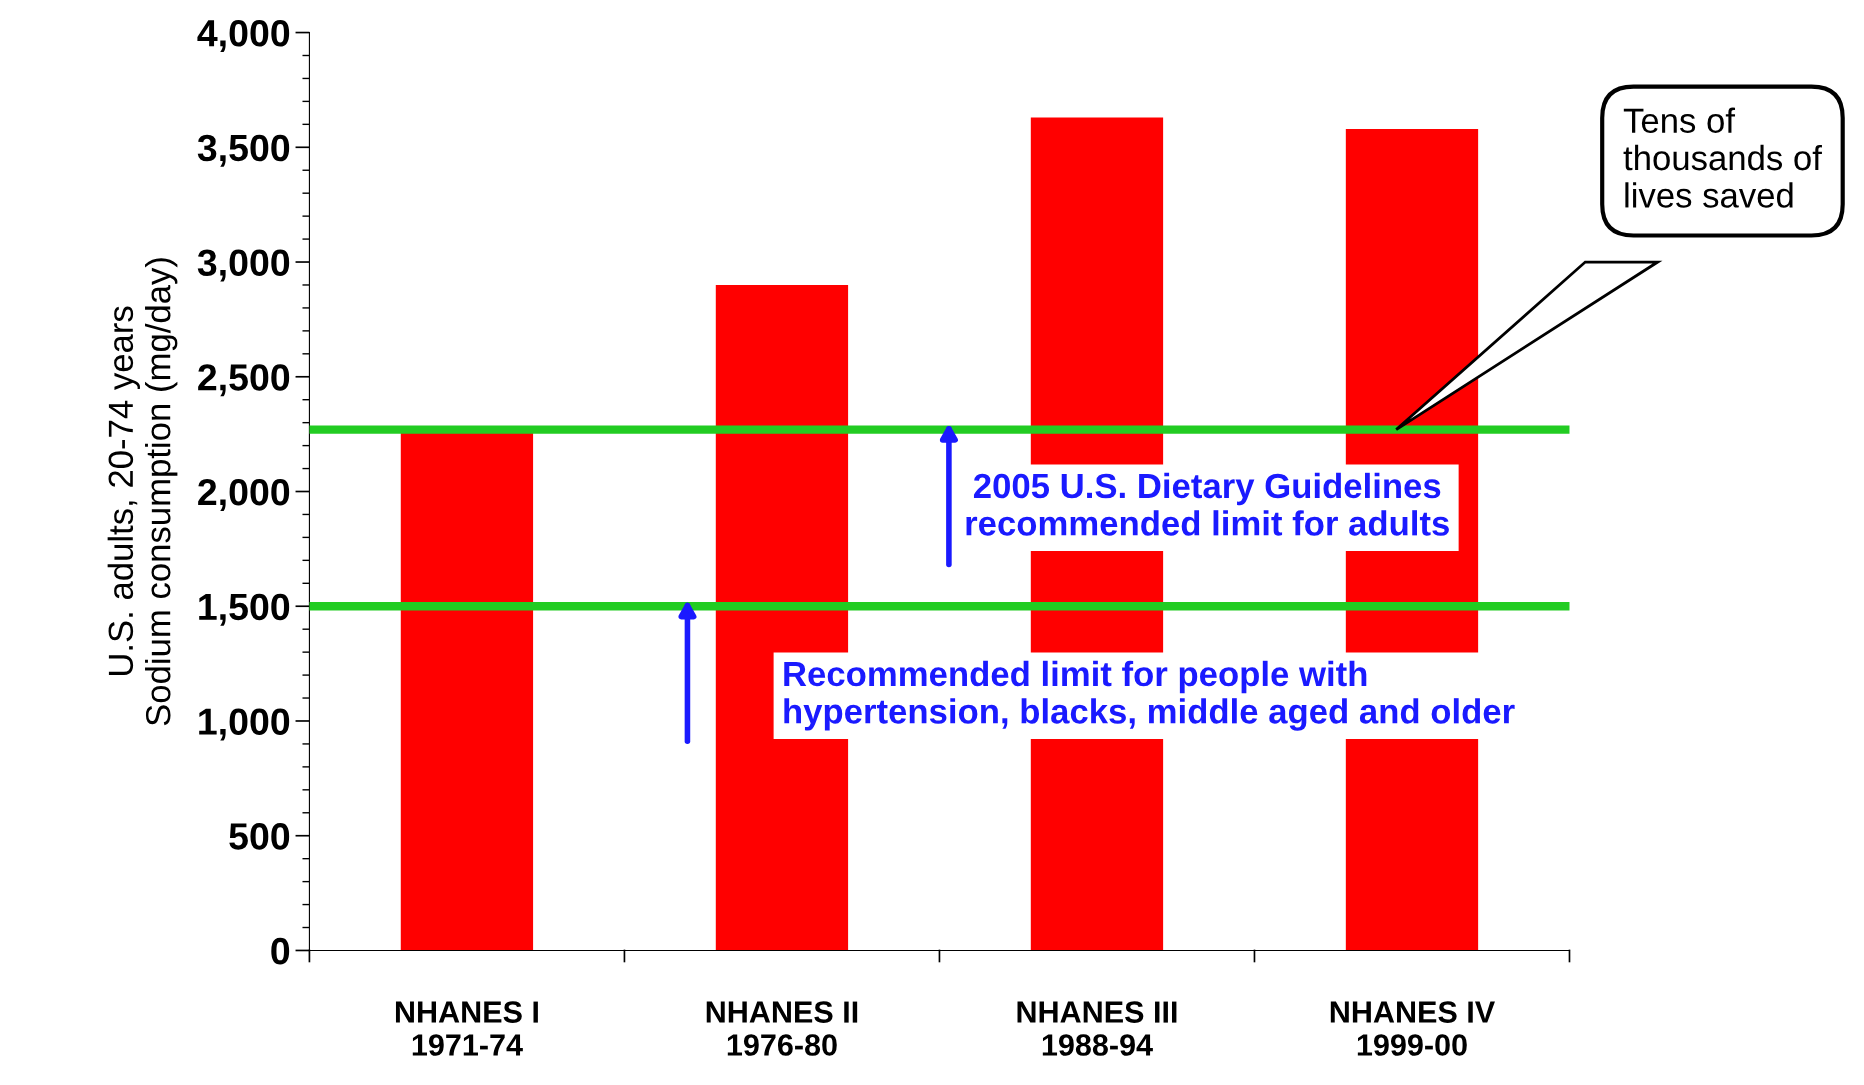 This screenshot has height=1085, width=1864. Describe the element at coordinates (243, 35) in the screenshot. I see `y-tick-label: 4,000` at that location.